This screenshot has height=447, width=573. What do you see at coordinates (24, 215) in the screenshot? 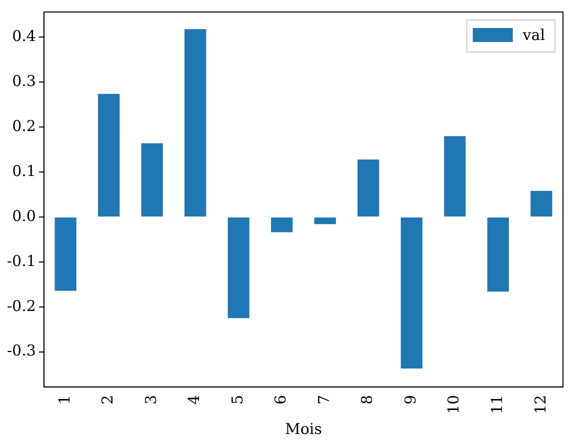
I see `y-tick-label: 0.0` at bounding box center [24, 215].